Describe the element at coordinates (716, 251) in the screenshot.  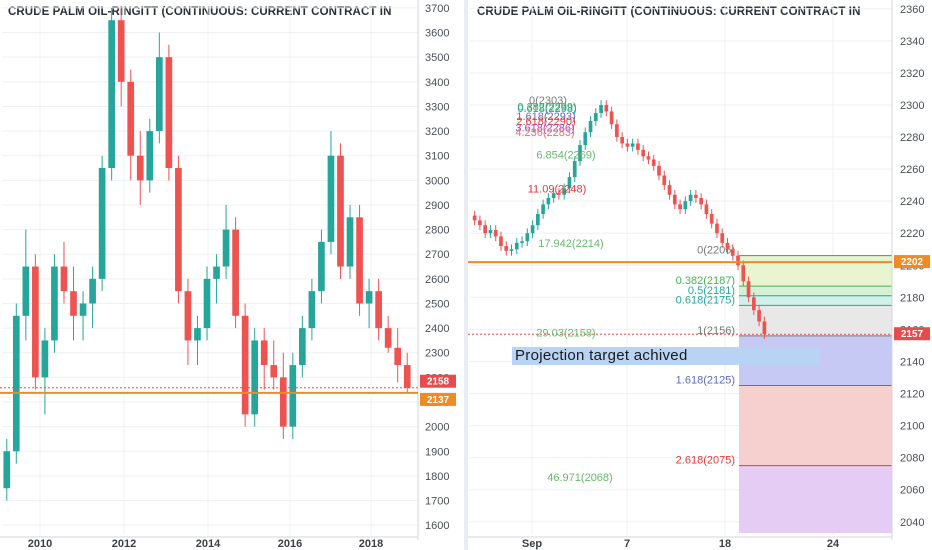
I see `fib-level-label: 0(2206)` at that location.